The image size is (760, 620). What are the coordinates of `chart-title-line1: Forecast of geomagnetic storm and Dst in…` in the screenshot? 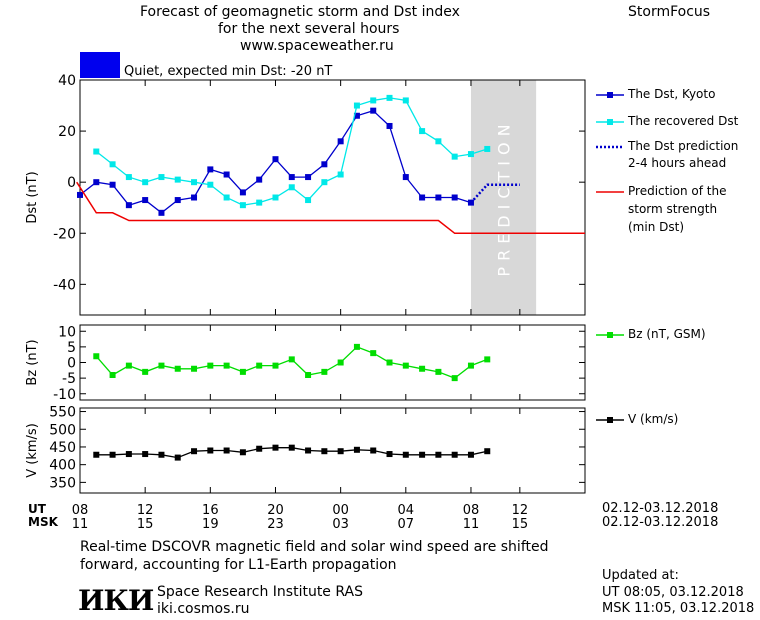 It's located at (300, 12).